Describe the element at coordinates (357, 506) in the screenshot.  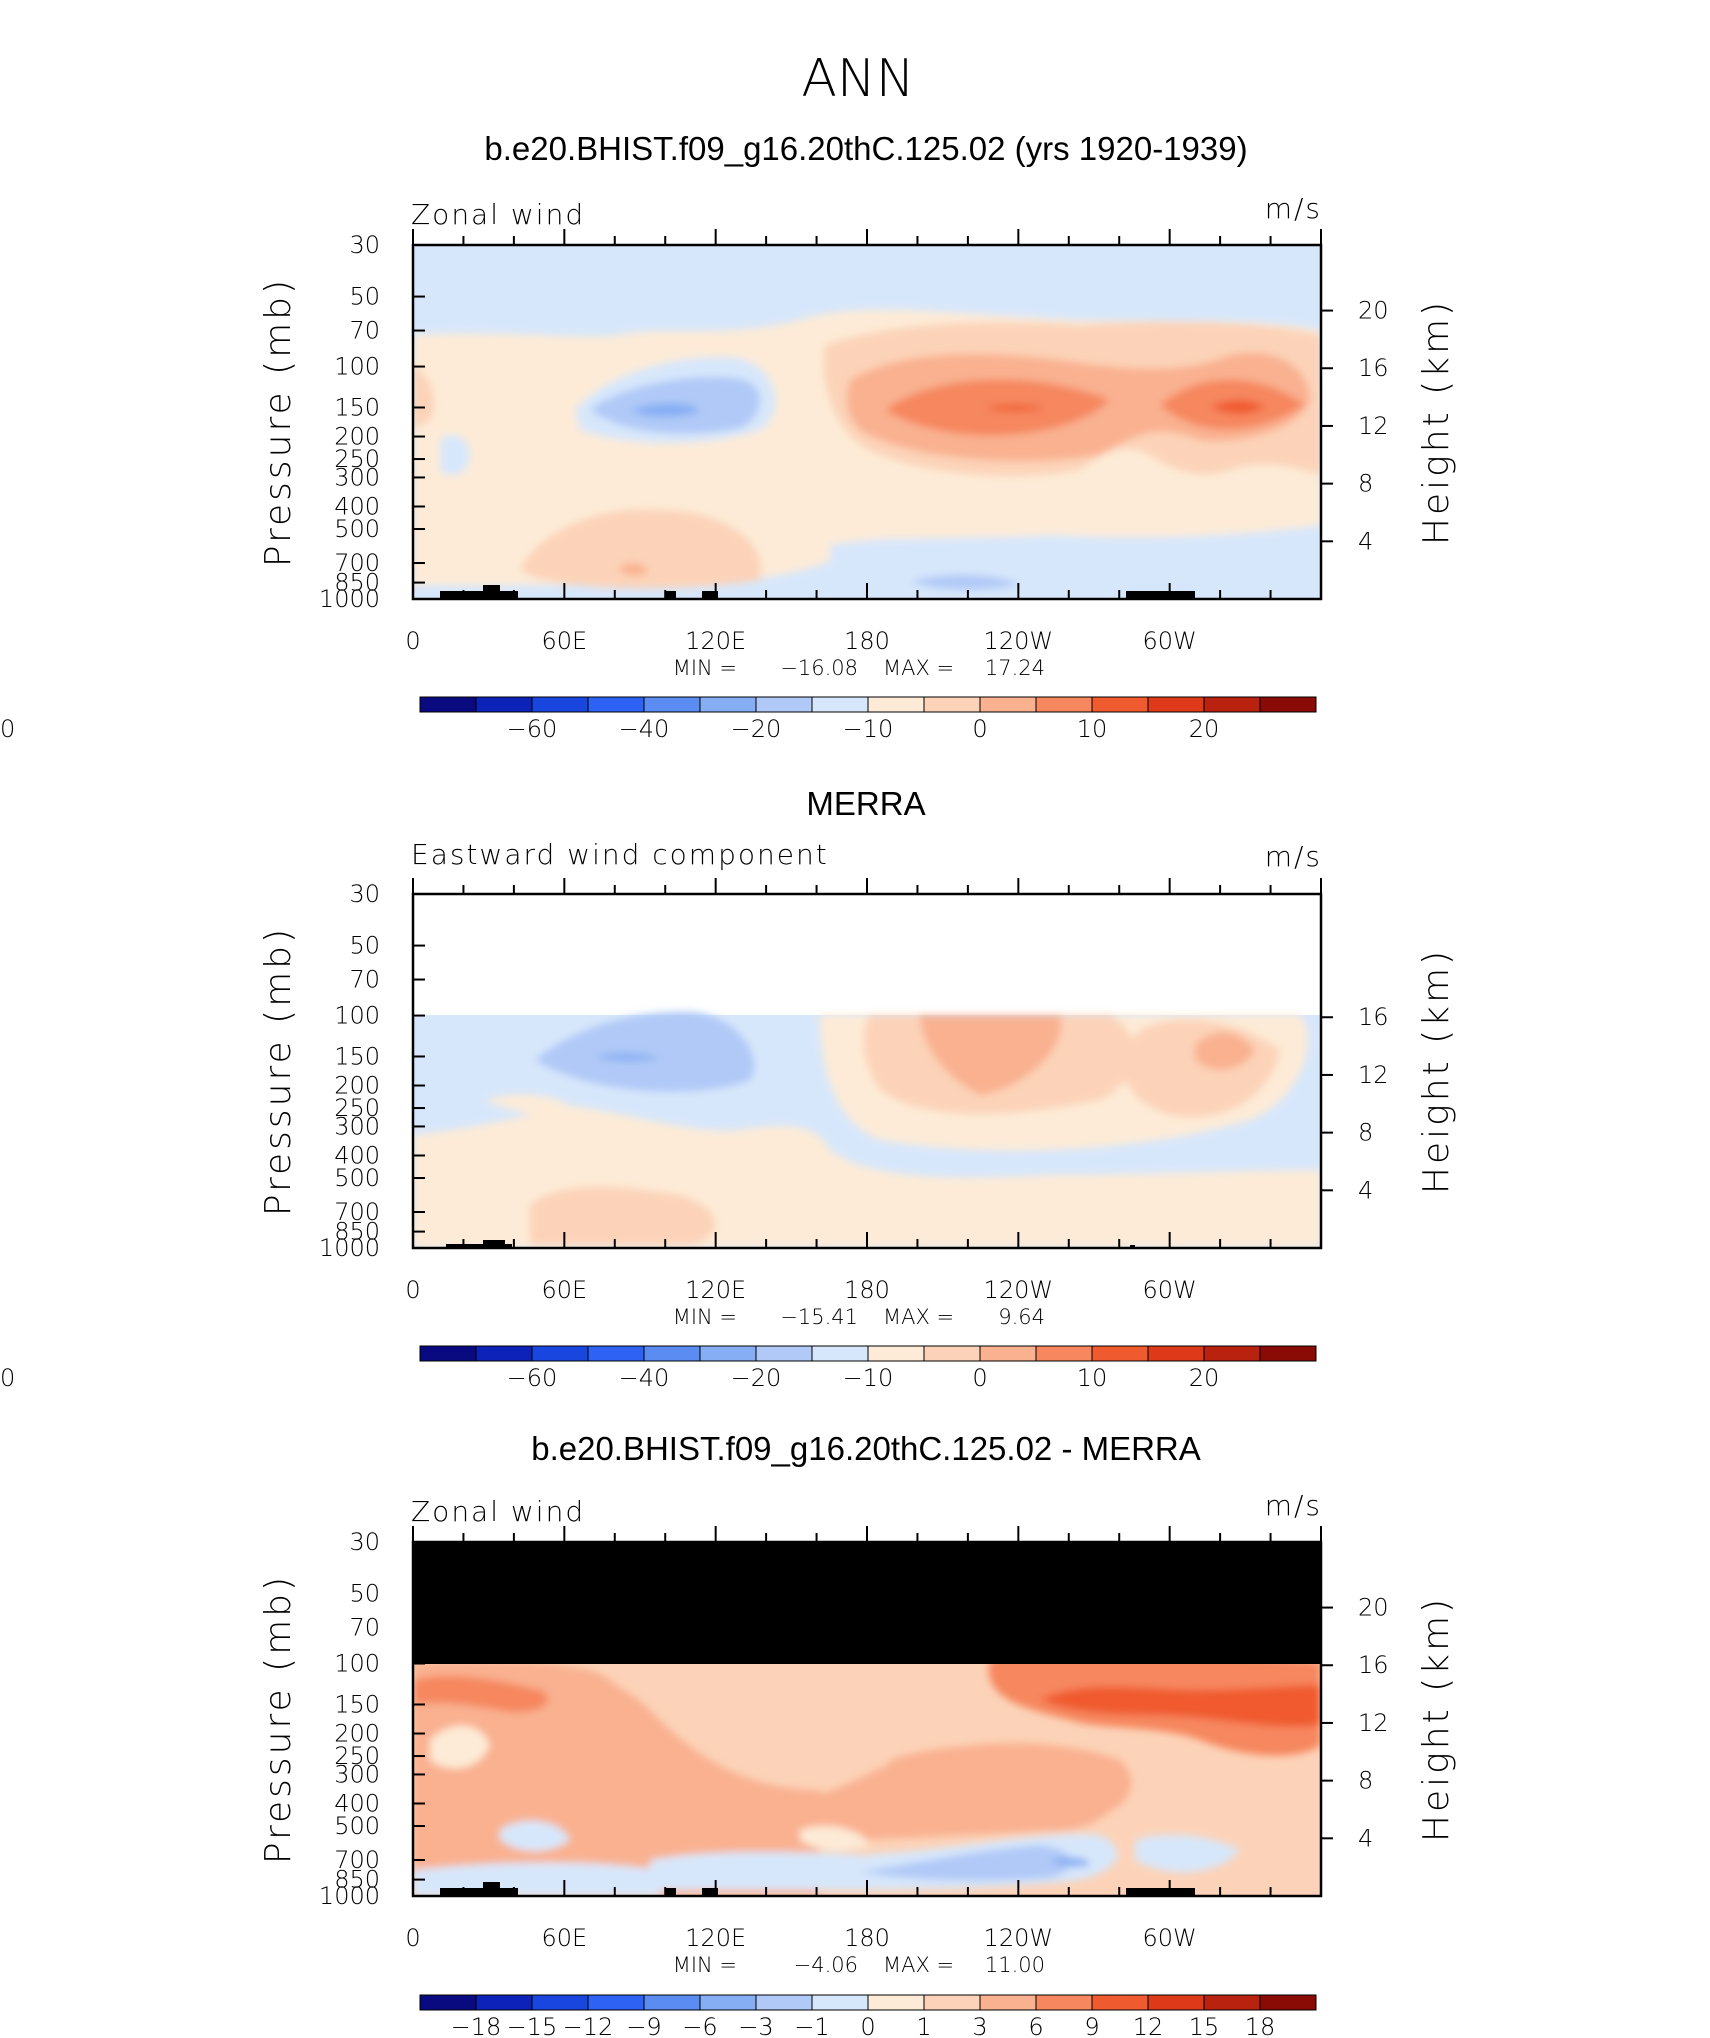
I see `pressure-tick-label: 400` at that location.